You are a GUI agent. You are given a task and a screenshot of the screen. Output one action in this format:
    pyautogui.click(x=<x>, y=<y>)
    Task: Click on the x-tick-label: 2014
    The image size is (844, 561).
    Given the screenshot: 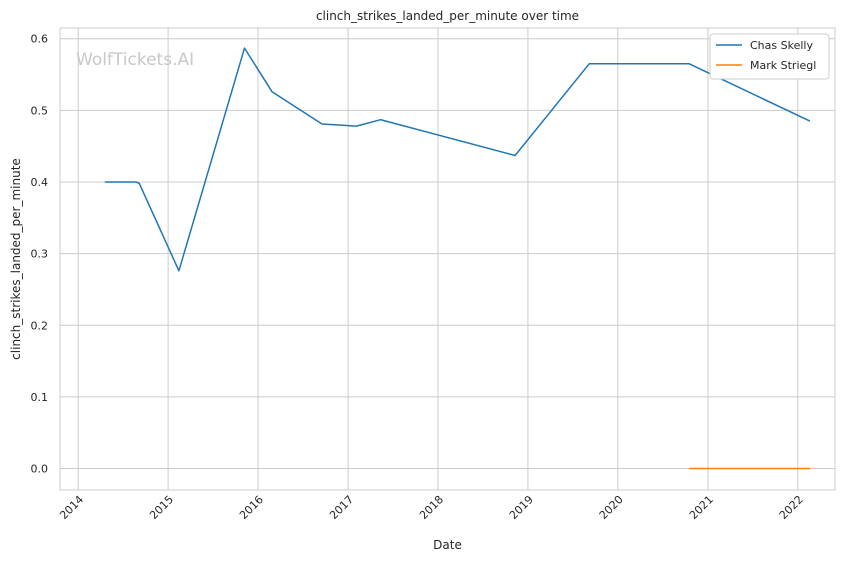 What is the action you would take?
    pyautogui.click(x=71, y=507)
    